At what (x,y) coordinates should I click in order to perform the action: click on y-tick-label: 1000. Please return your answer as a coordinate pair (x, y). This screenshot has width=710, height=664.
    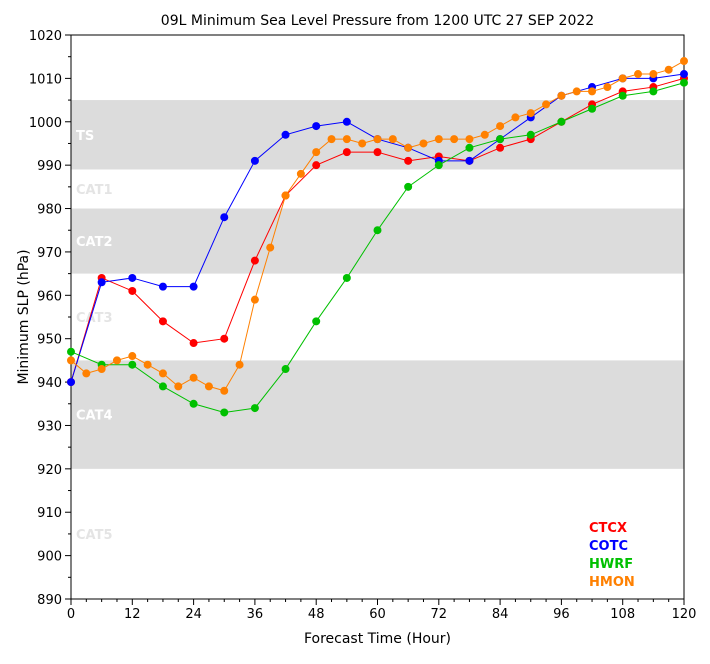
    Looking at the image, I should click on (45, 123).